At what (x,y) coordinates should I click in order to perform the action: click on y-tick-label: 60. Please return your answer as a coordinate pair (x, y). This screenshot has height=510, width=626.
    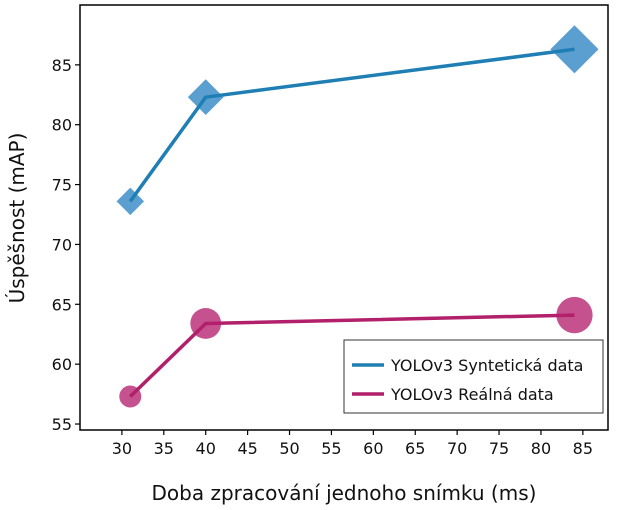
    Looking at the image, I should click on (62, 364).